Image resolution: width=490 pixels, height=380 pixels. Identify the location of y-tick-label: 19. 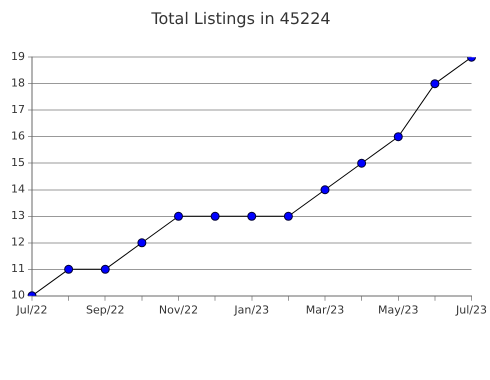
(17, 57).